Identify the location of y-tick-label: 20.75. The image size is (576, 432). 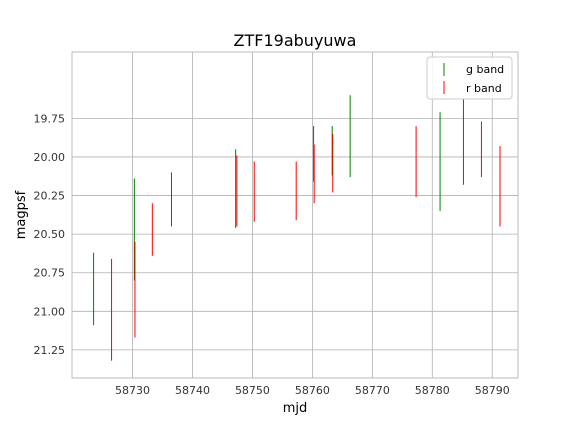
(50, 273).